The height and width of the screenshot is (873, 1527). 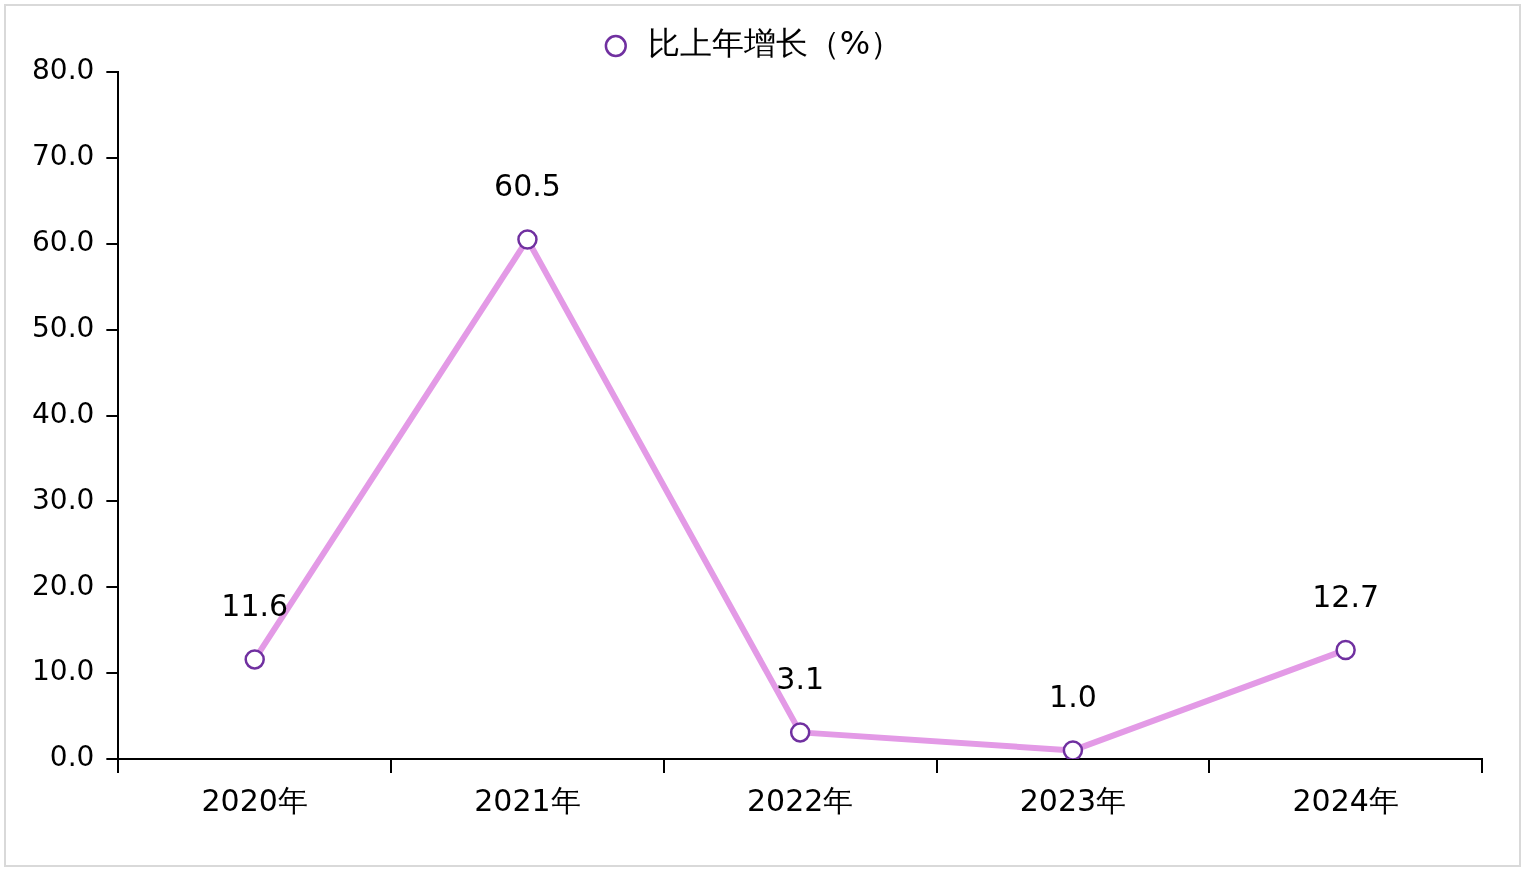 What do you see at coordinates (63, 413) in the screenshot?
I see `y-tick-label: 40.0` at bounding box center [63, 413].